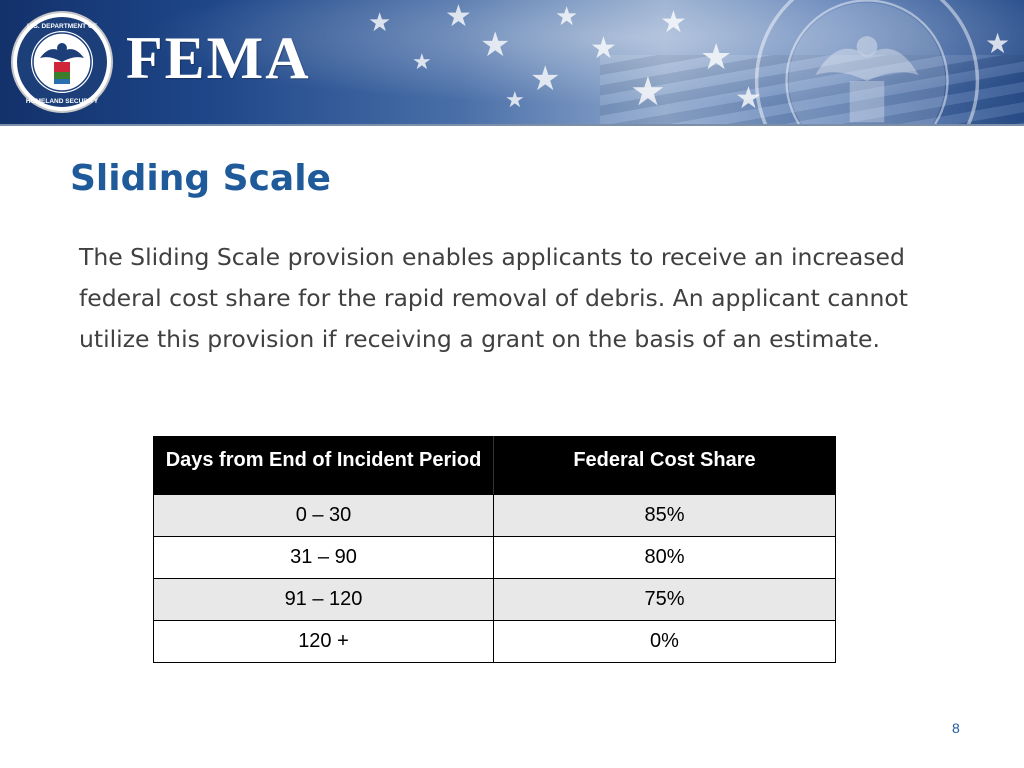 This screenshot has height=768, width=1024. What do you see at coordinates (200, 178) in the screenshot?
I see `slide-title: Sliding Scale` at bounding box center [200, 178].